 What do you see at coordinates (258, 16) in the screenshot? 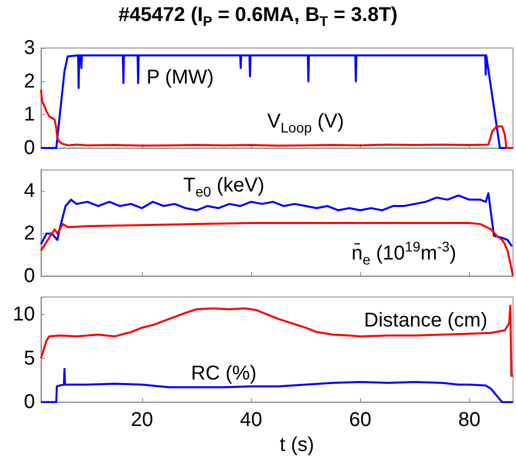
I see `chart-title: #45472 (I$_{P}$ = 0.6MA, B$_{T}$ = 3.8T)` at bounding box center [258, 16].